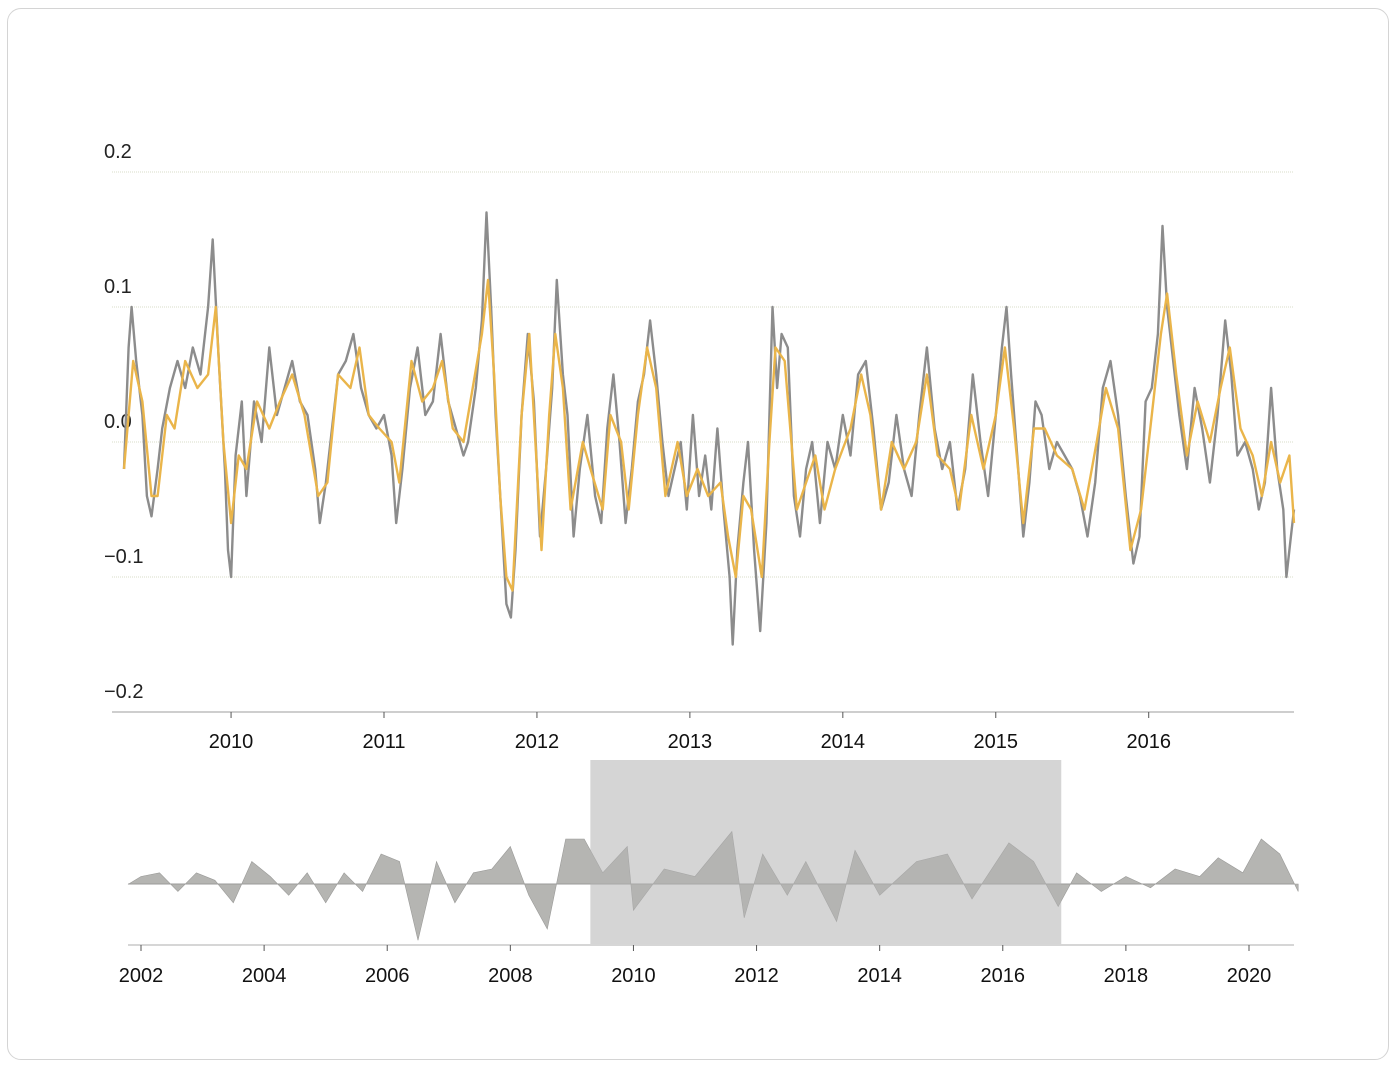 This screenshot has width=1400, height=1073. Describe the element at coordinates (123, 422) in the screenshot. I see `main-chart-y-axis: 0.20.10.0−0.1−0.2` at that location.